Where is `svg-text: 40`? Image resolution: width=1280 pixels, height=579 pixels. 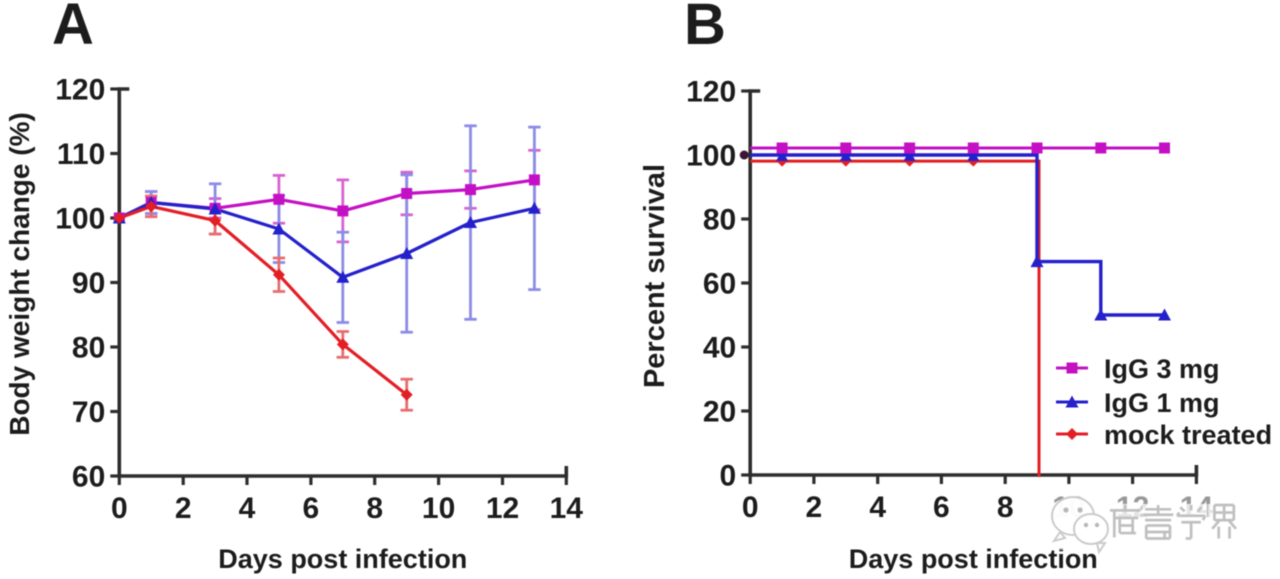 svg-text: 40 is located at coordinates (719, 348).